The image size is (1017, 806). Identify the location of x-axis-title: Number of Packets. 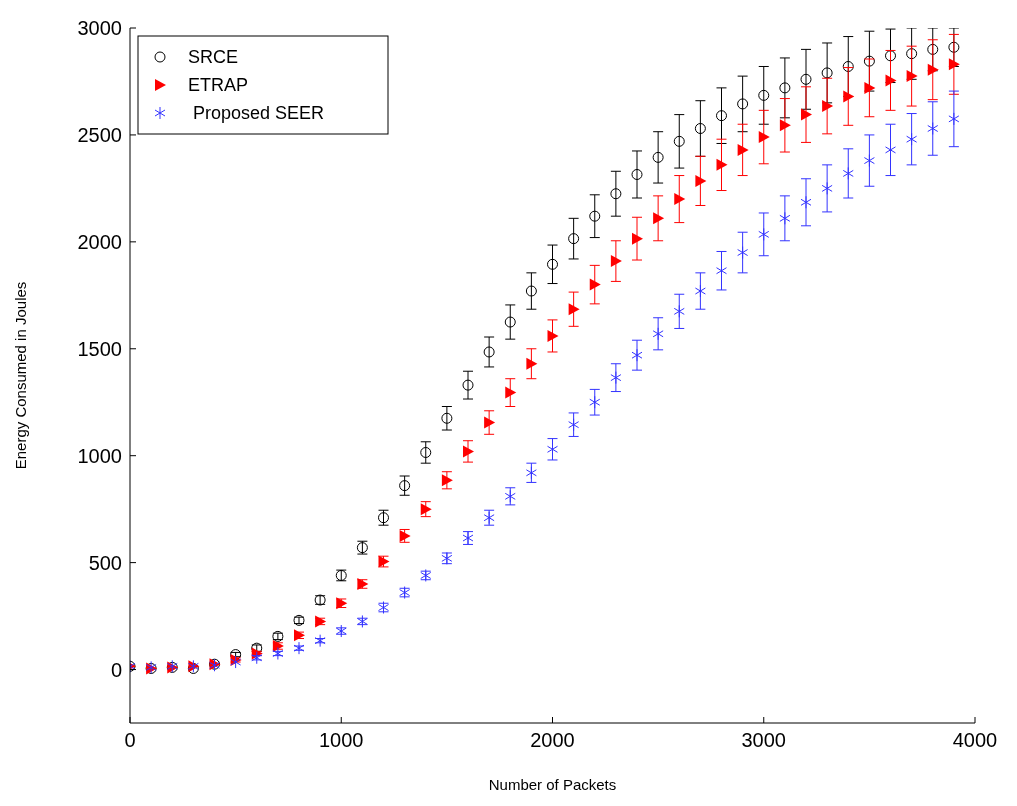
(552, 784).